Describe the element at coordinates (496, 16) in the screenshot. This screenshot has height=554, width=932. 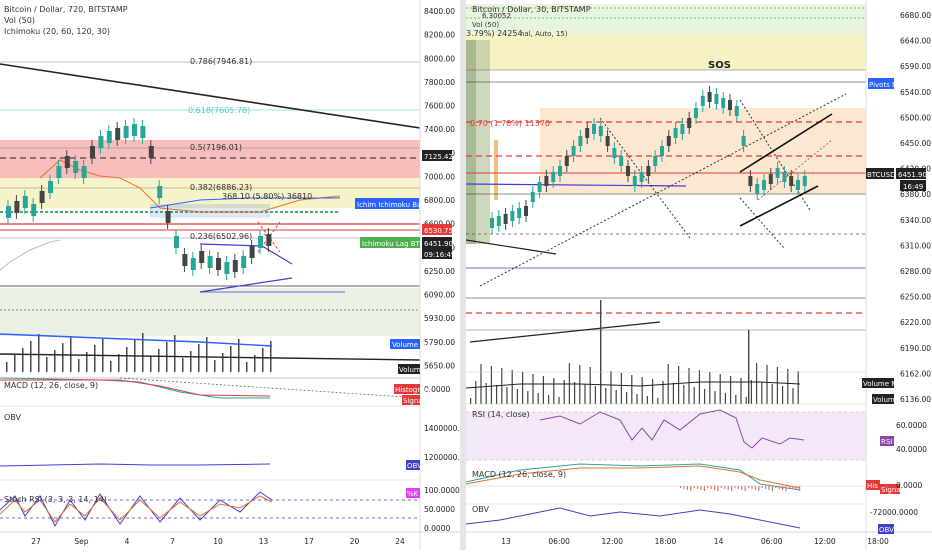
I see `right-line-1: 6.30052` at that location.